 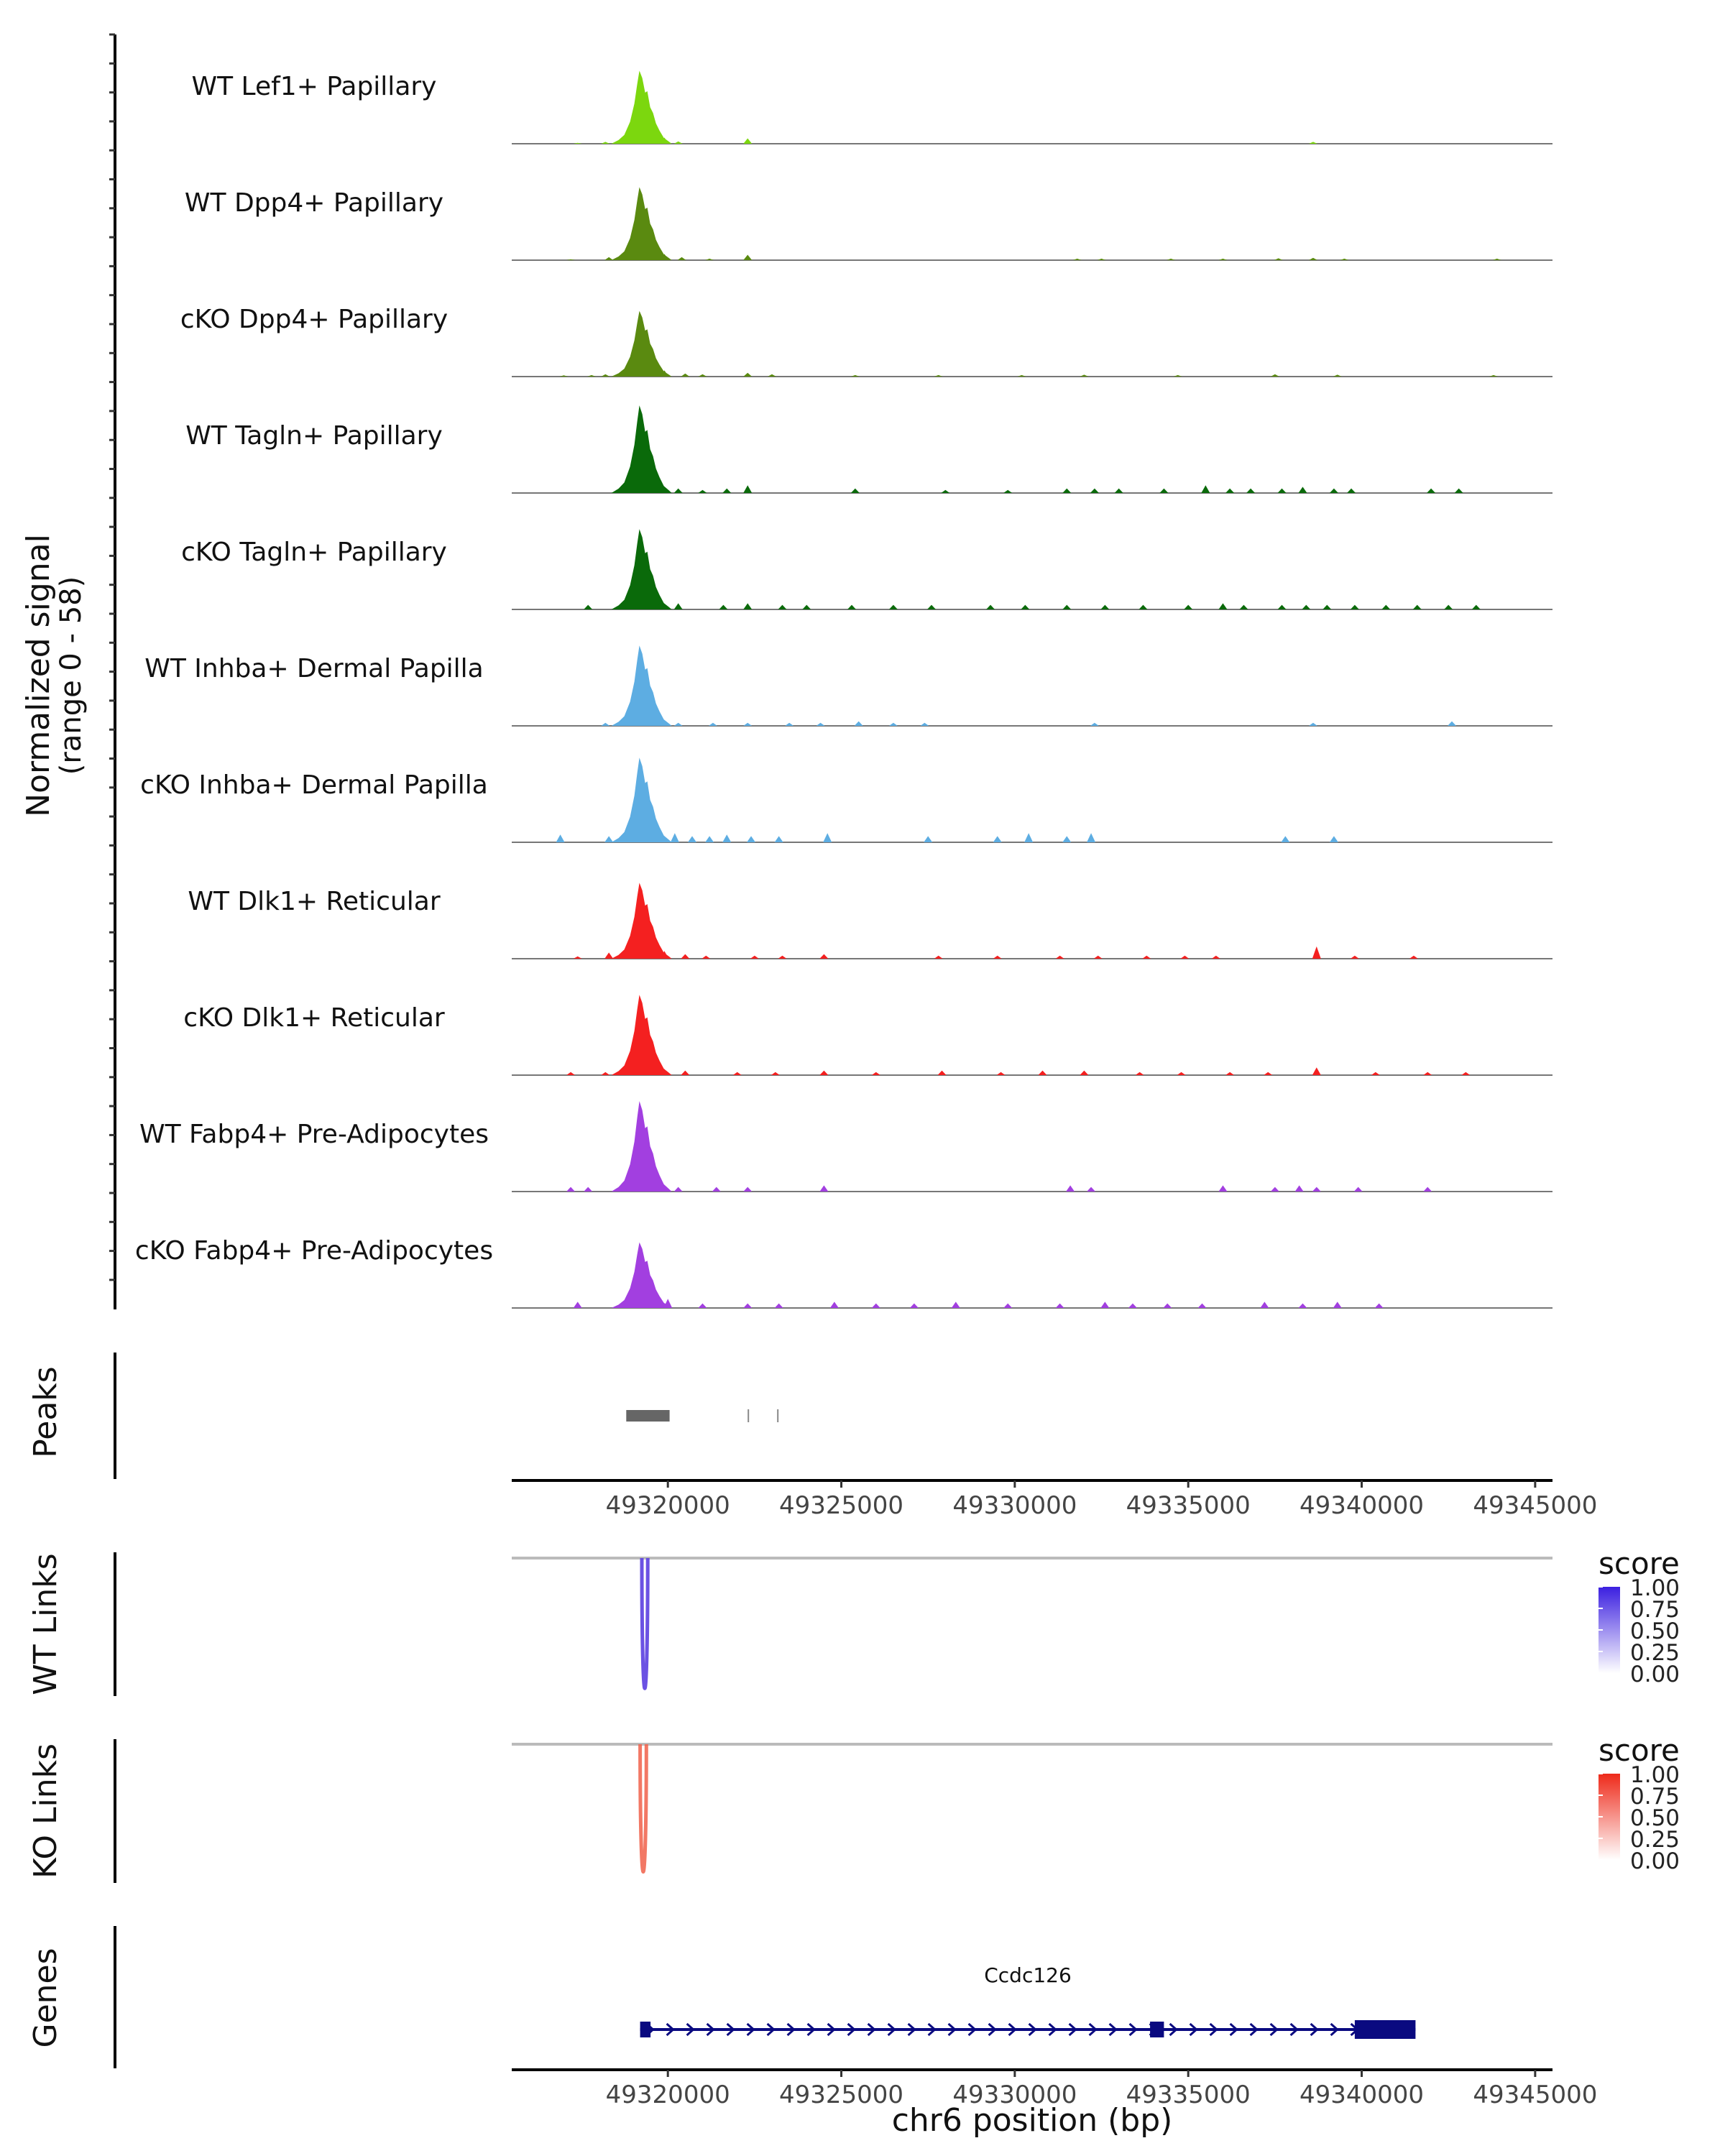 What do you see at coordinates (833, 1718) in the screenshot?
I see `links-section` at bounding box center [833, 1718].